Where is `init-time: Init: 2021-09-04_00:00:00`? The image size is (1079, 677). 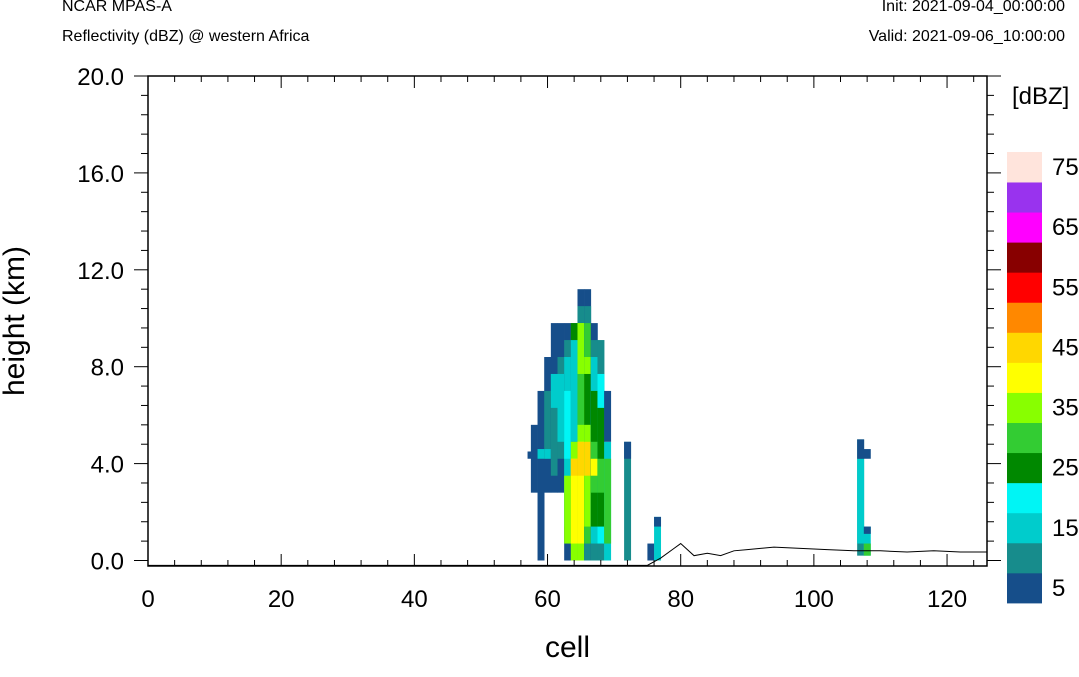
init-time: Init: 2021-09-04_00:00:00 is located at coordinates (973, 7).